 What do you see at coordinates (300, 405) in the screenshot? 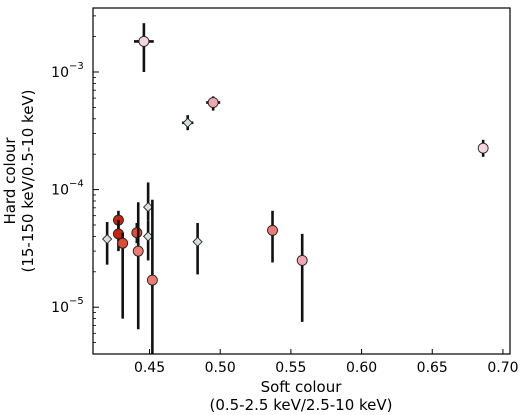
I see `x-axis-label-line-2: (0.5-2.5 keV/2.5-10 keV)` at bounding box center [300, 405].